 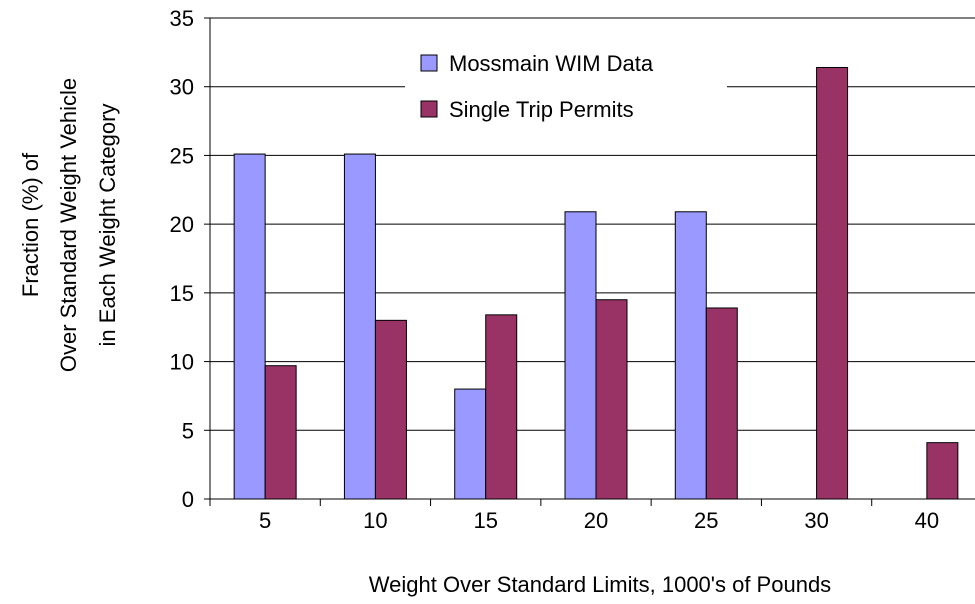 What do you see at coordinates (706, 520) in the screenshot?
I see `x-tick-label: 25` at bounding box center [706, 520].